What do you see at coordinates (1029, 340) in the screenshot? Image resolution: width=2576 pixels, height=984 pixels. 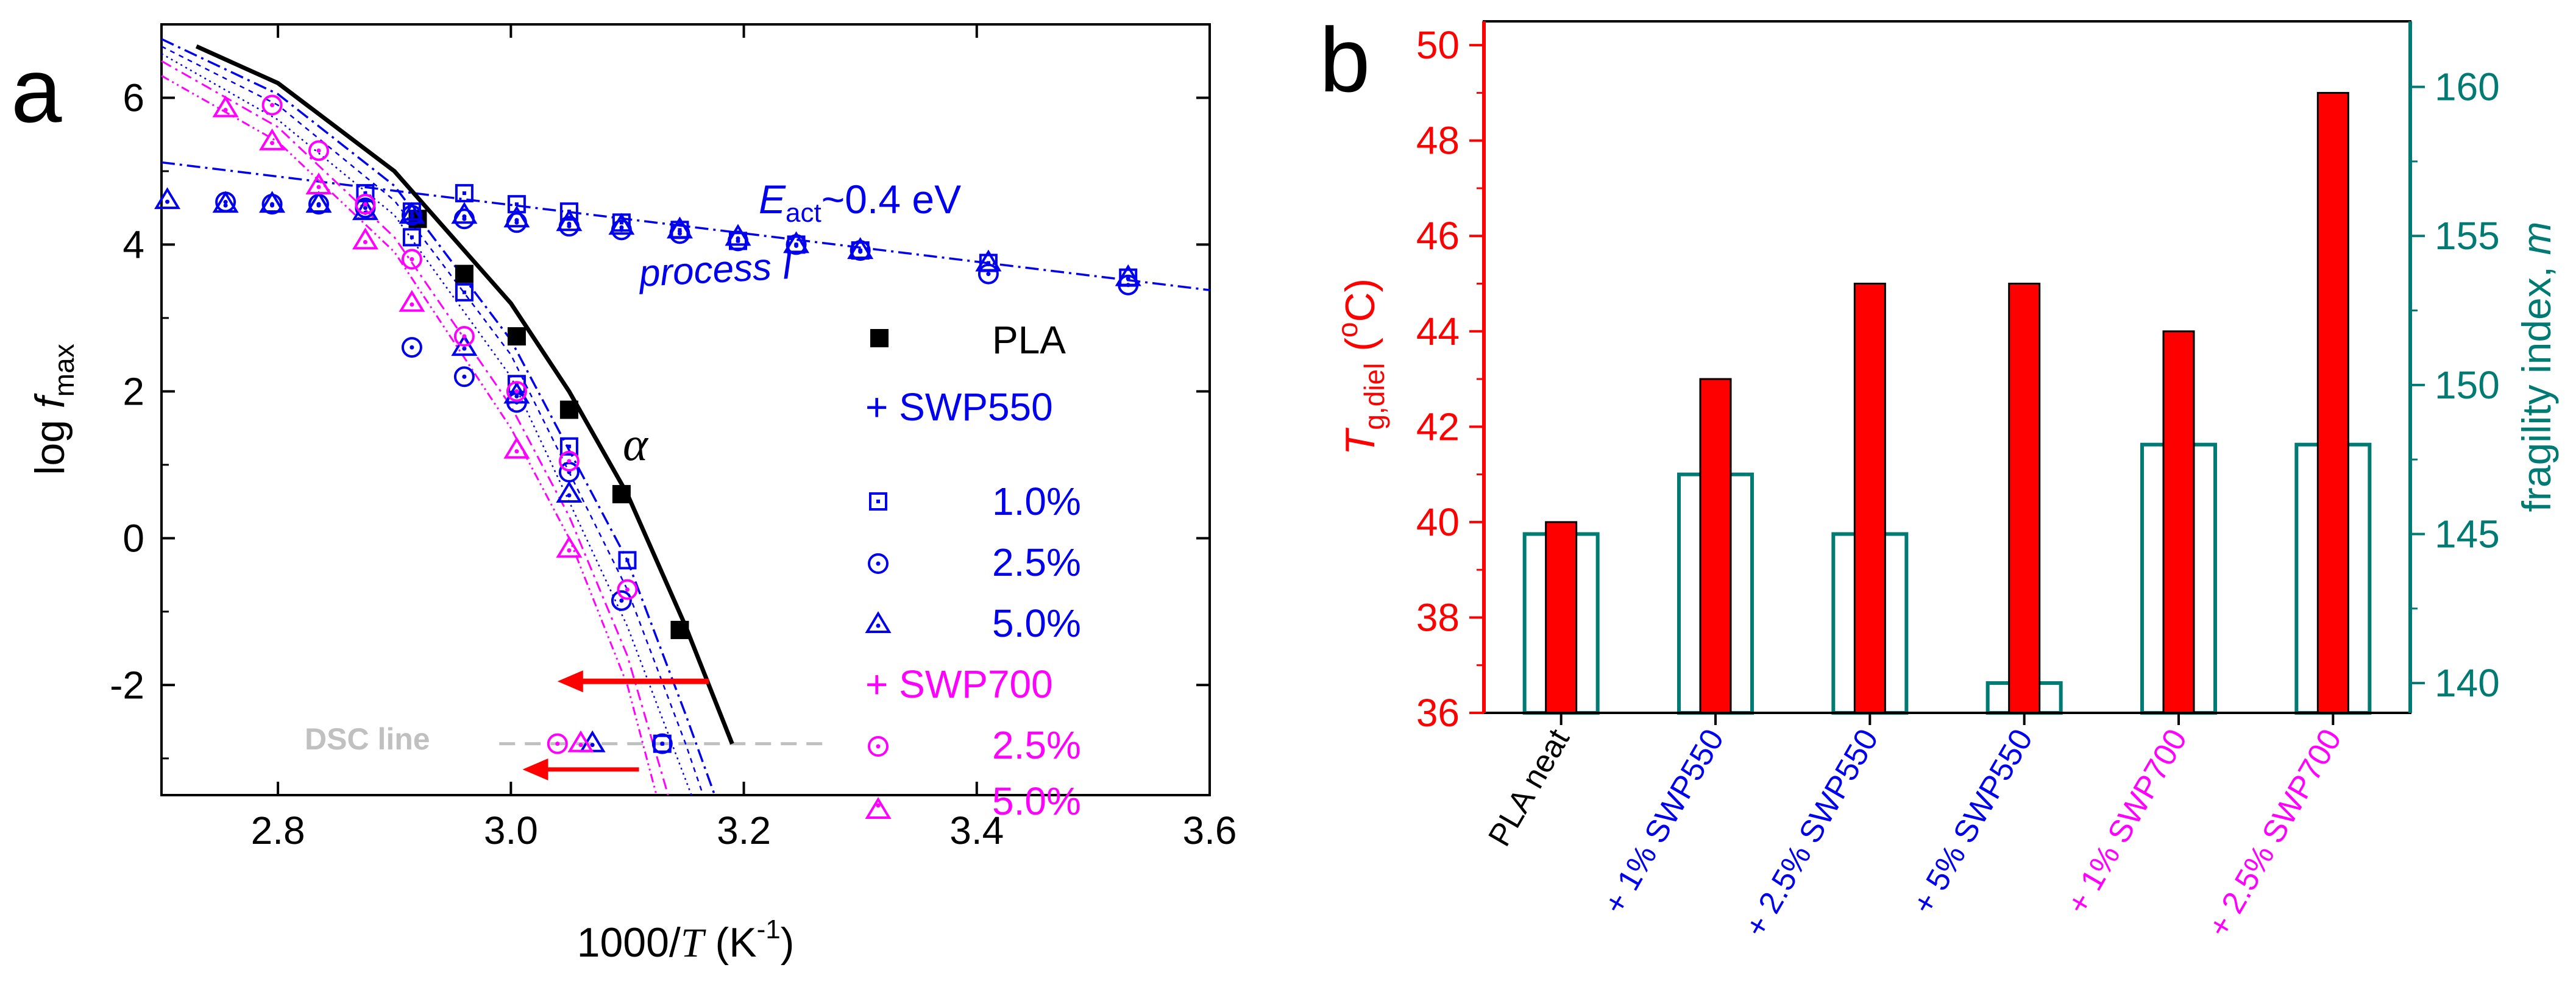 I see `legend-label-pla: PLA` at bounding box center [1029, 340].